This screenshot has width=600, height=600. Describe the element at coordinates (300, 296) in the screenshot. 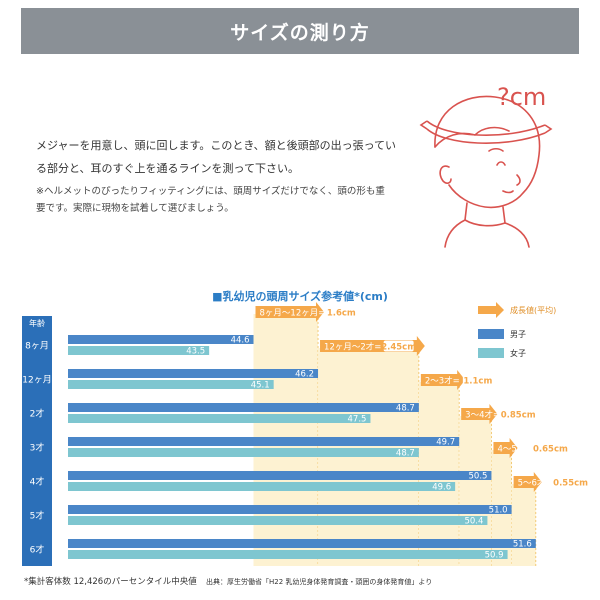

I see `chart-title: ■乳幼児の頭周サイズ参考値*(cm)` at that location.